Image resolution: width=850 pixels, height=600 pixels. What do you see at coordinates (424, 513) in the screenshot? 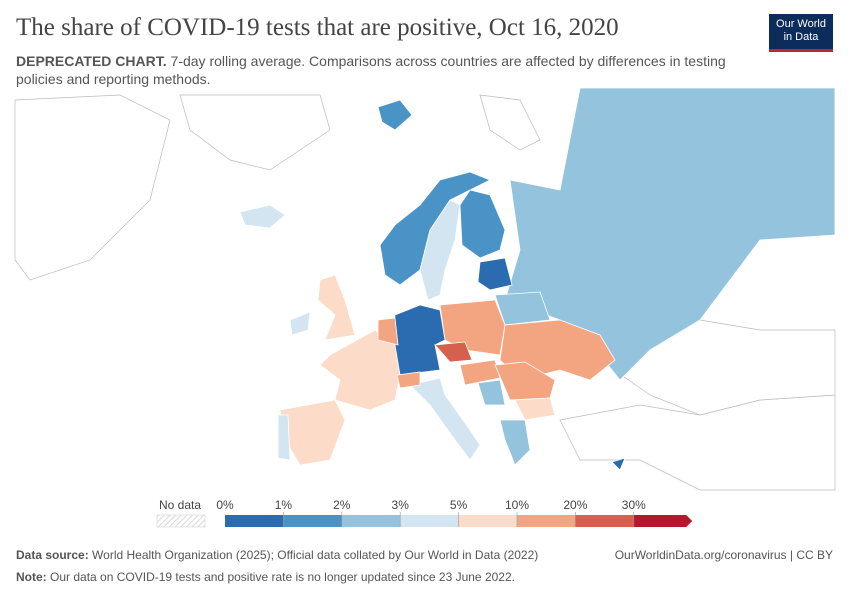
I see `legend: No data 0% 1% 2% 3% 5% 10% 20% 30%` at bounding box center [424, 513].